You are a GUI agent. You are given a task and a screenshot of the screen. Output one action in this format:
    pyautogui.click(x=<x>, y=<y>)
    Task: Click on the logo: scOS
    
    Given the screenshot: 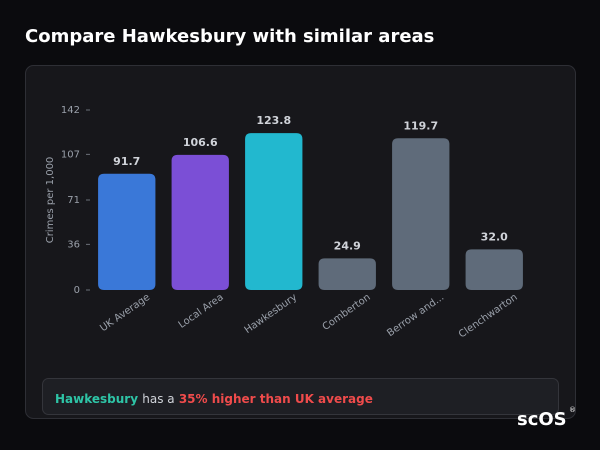 What is the action you would take?
    pyautogui.click(x=542, y=419)
    